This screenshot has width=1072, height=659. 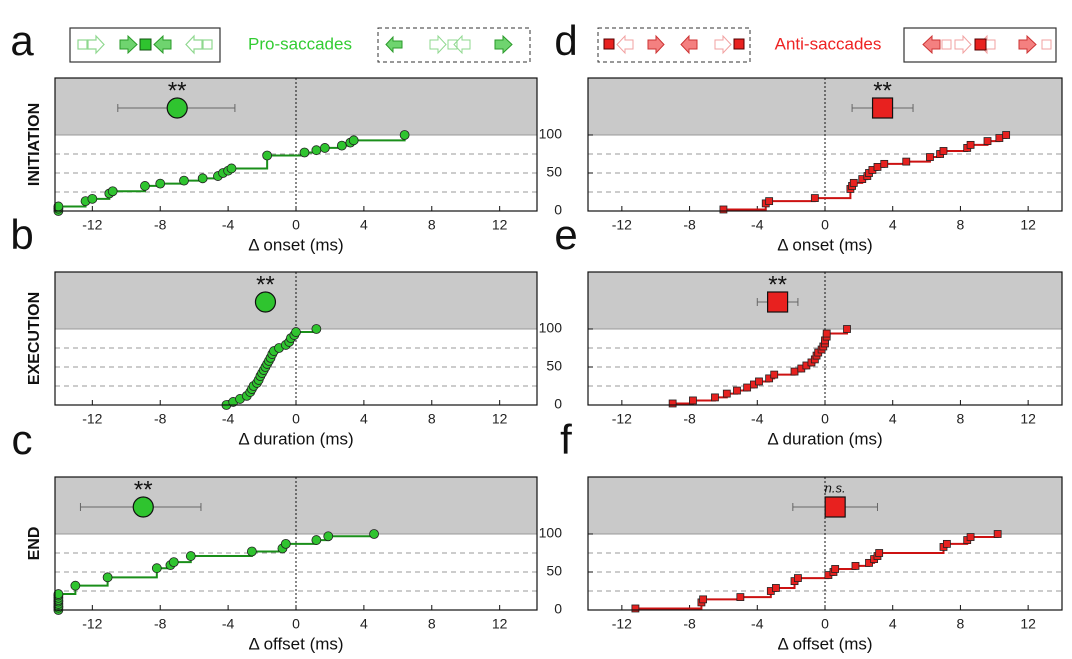 What do you see at coordinates (551, 328) in the screenshot?
I see `y-tick-label: 100` at bounding box center [551, 328].